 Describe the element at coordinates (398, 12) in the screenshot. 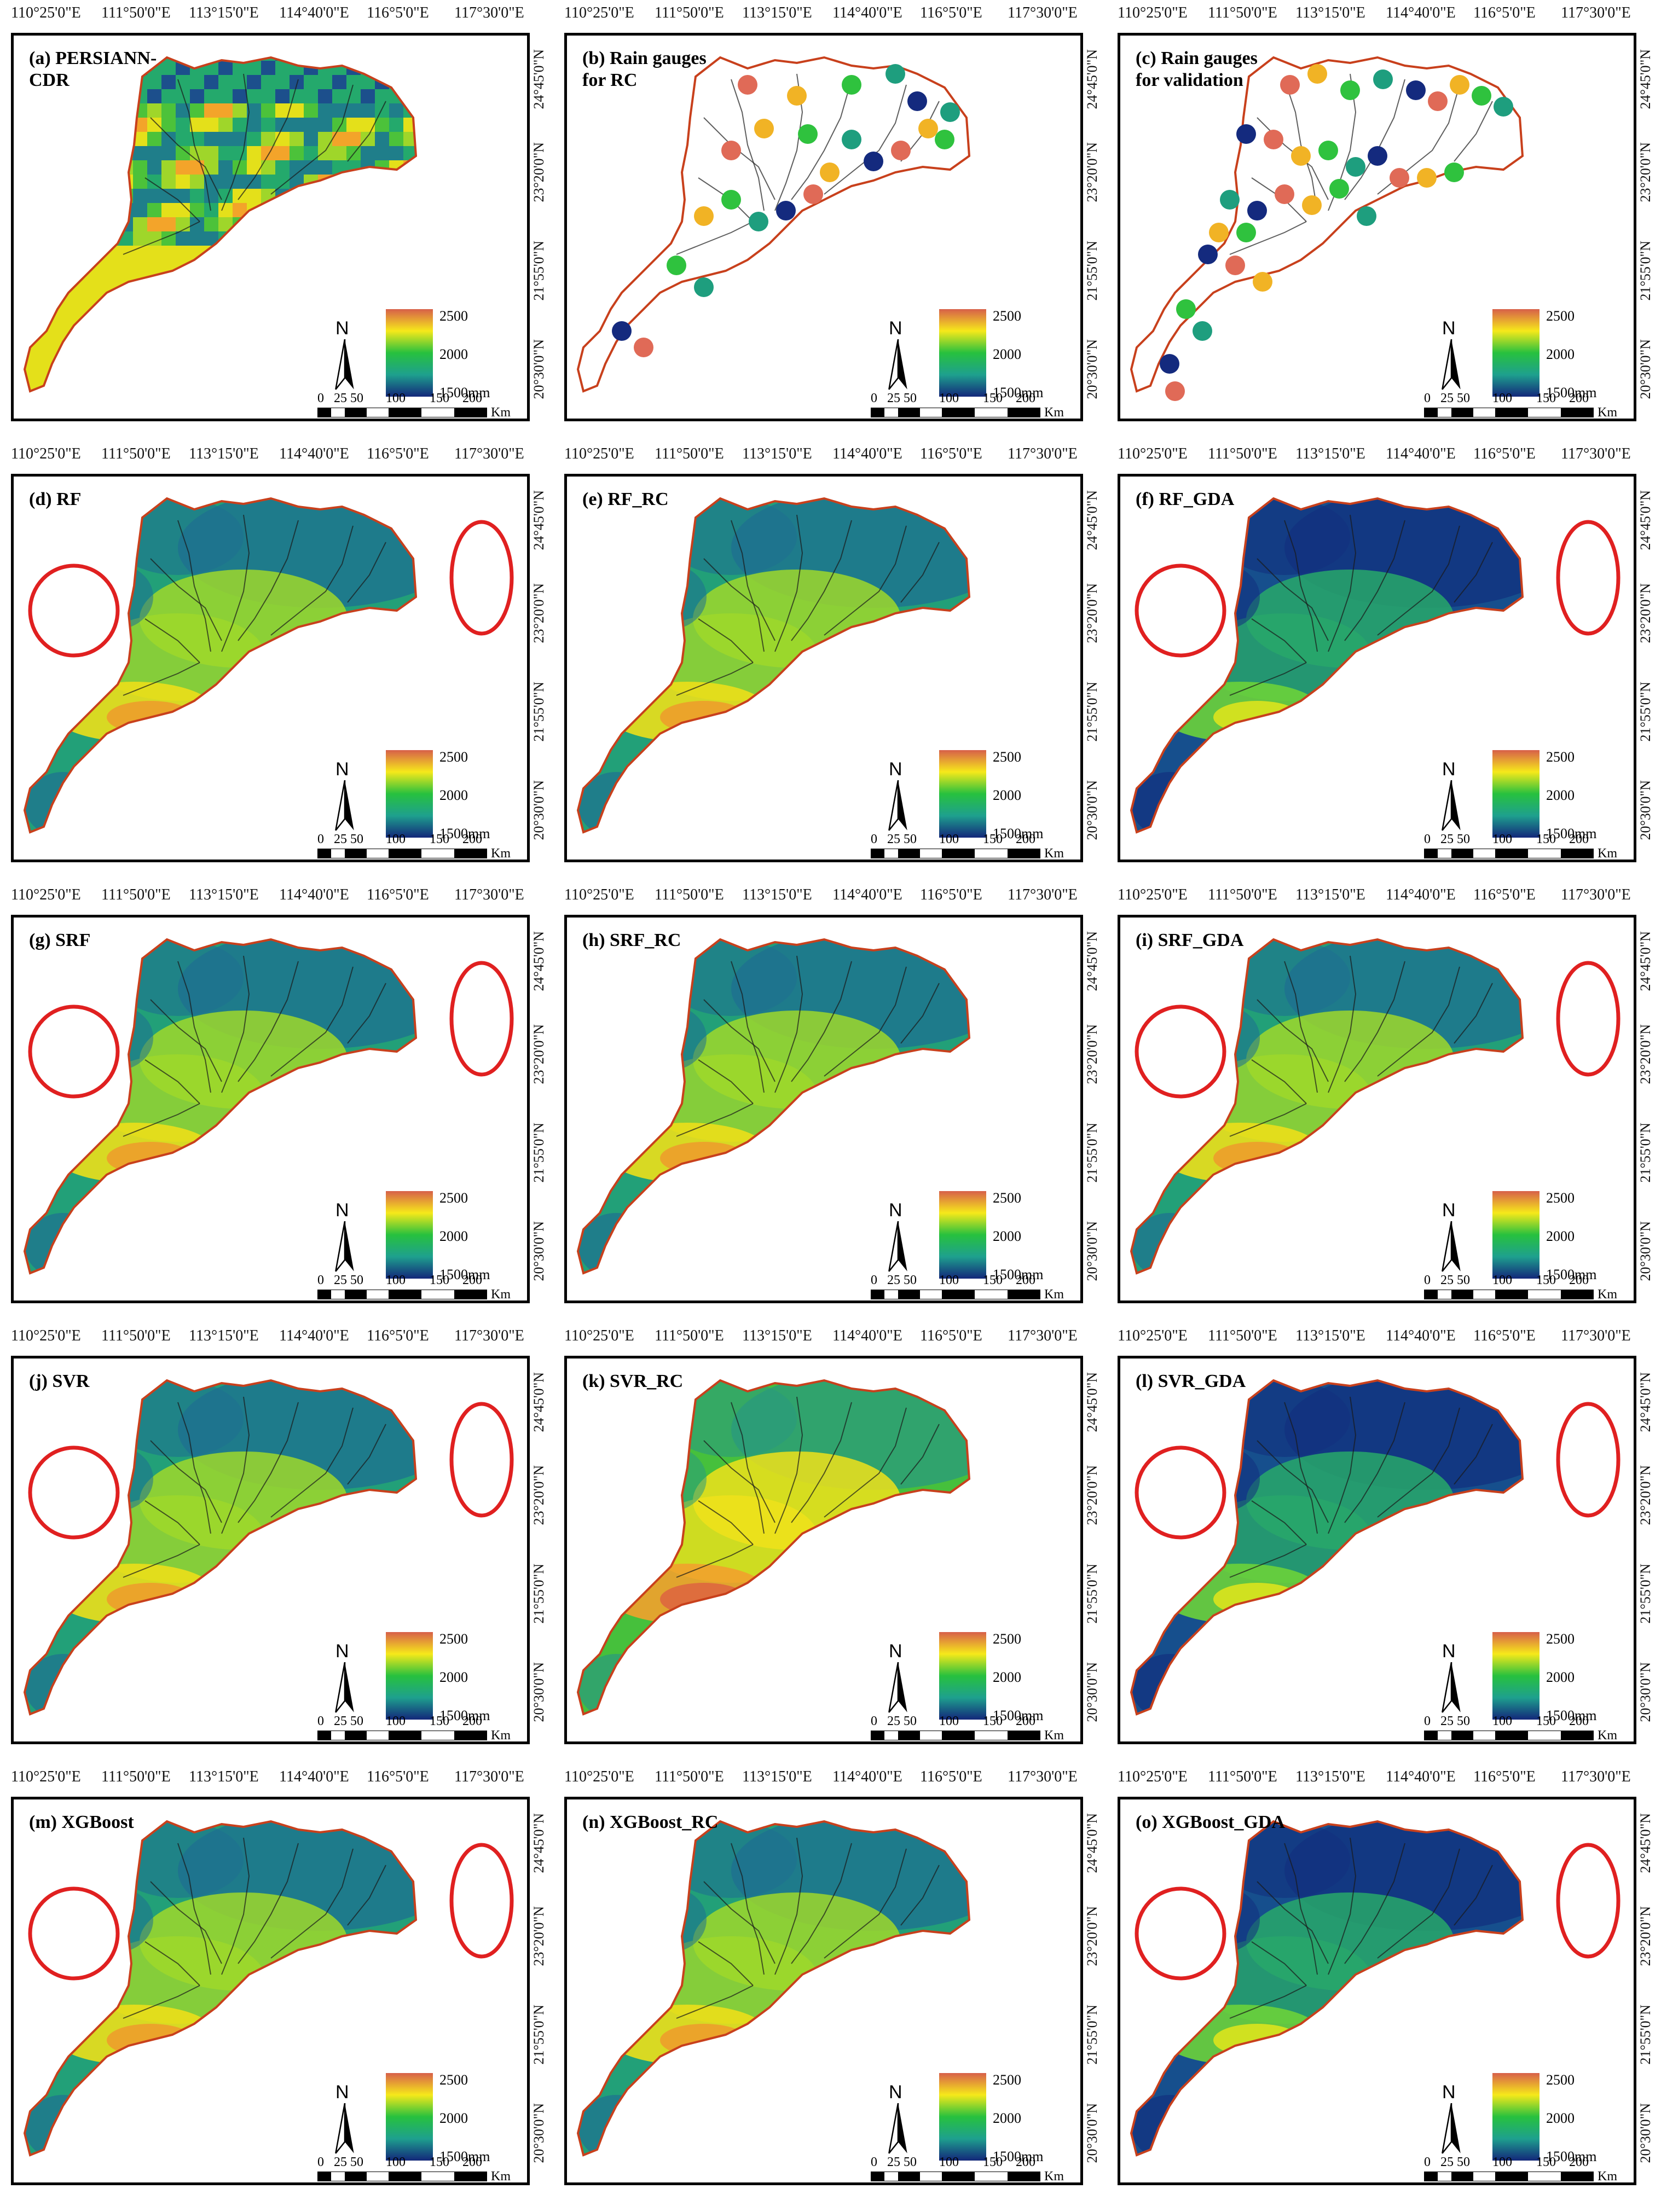

I see `longitude-tick-label: 116°5'0"E` at that location.